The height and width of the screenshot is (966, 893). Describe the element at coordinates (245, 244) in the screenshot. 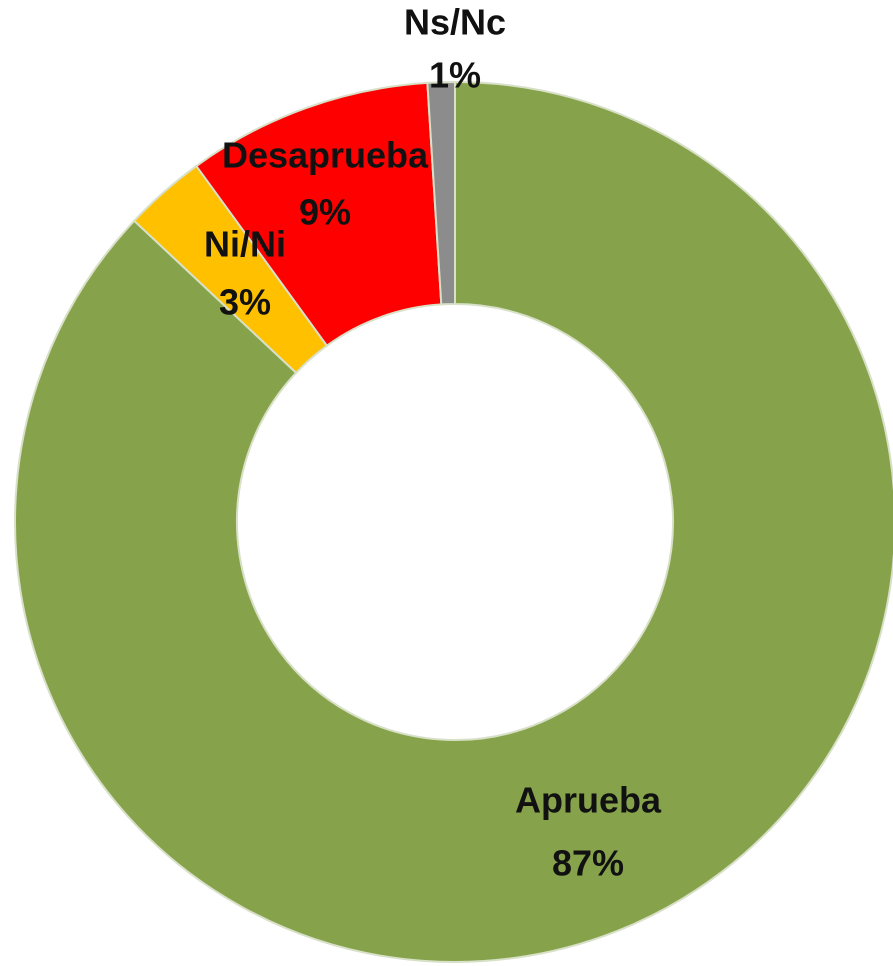

I see `slice-label: Ni/Ni` at that location.